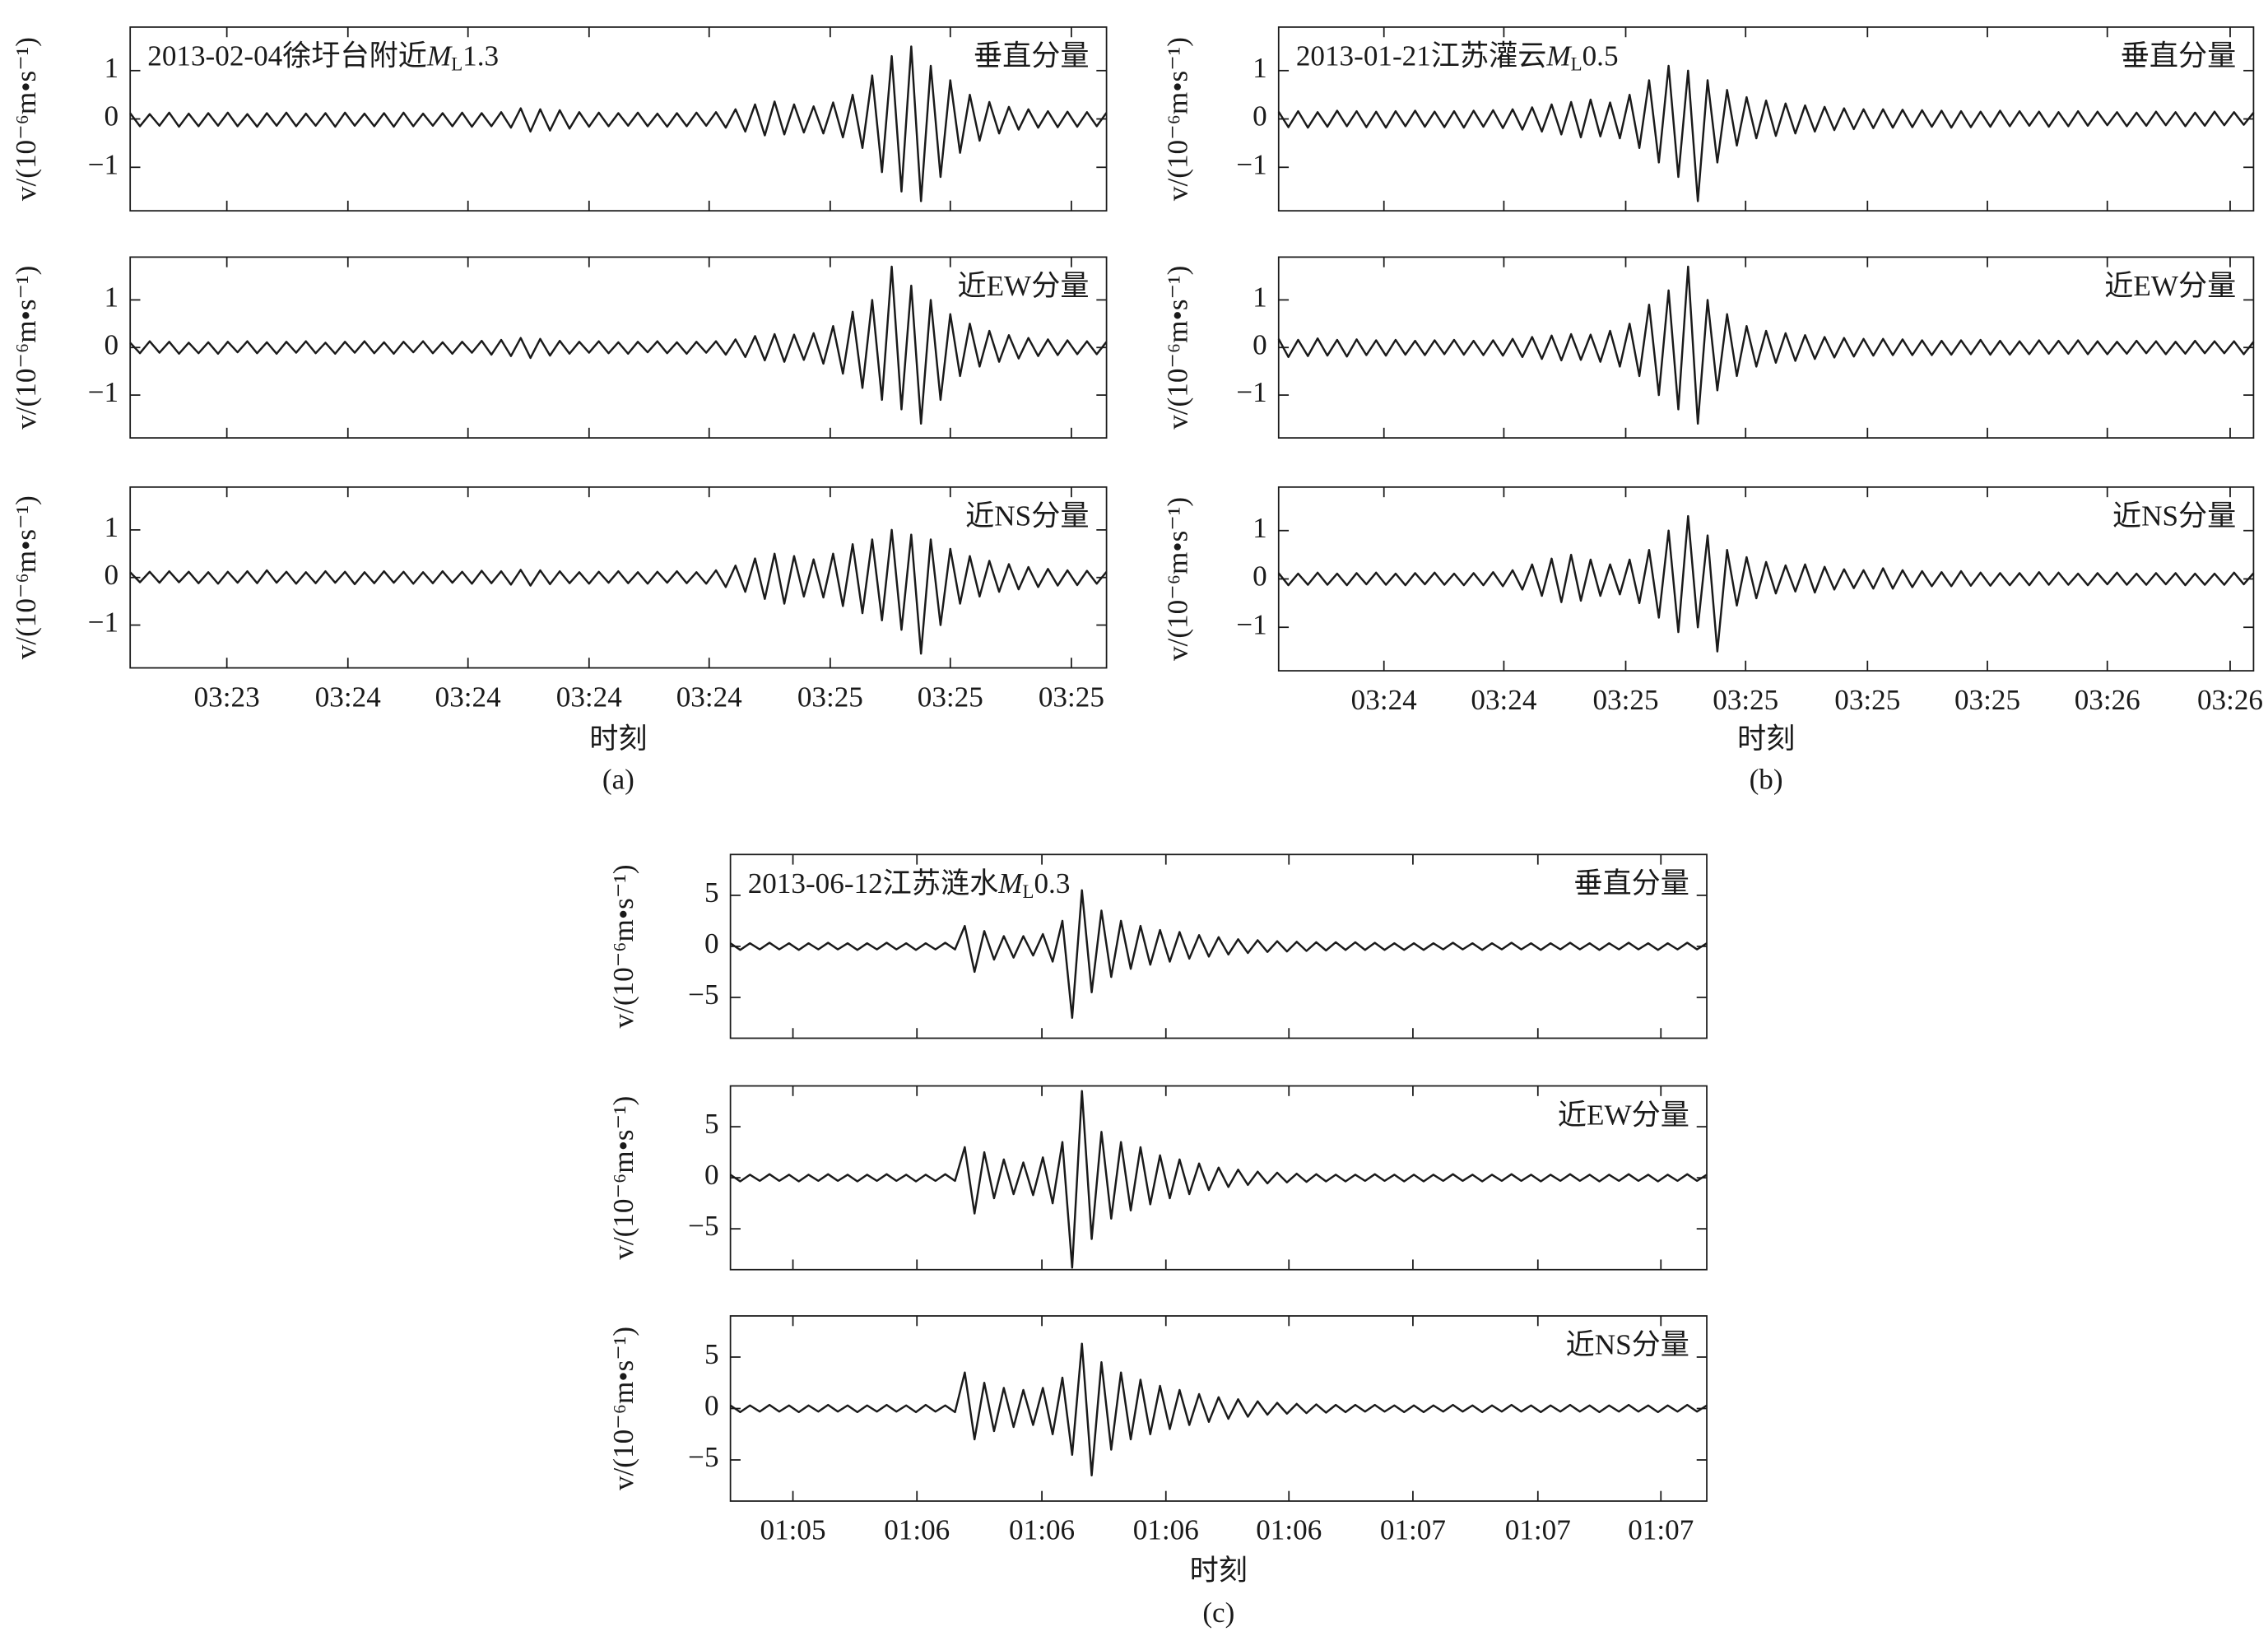 This screenshot has height=1641, width=2268. I want to click on title-part: 1.3, so click(480, 56).